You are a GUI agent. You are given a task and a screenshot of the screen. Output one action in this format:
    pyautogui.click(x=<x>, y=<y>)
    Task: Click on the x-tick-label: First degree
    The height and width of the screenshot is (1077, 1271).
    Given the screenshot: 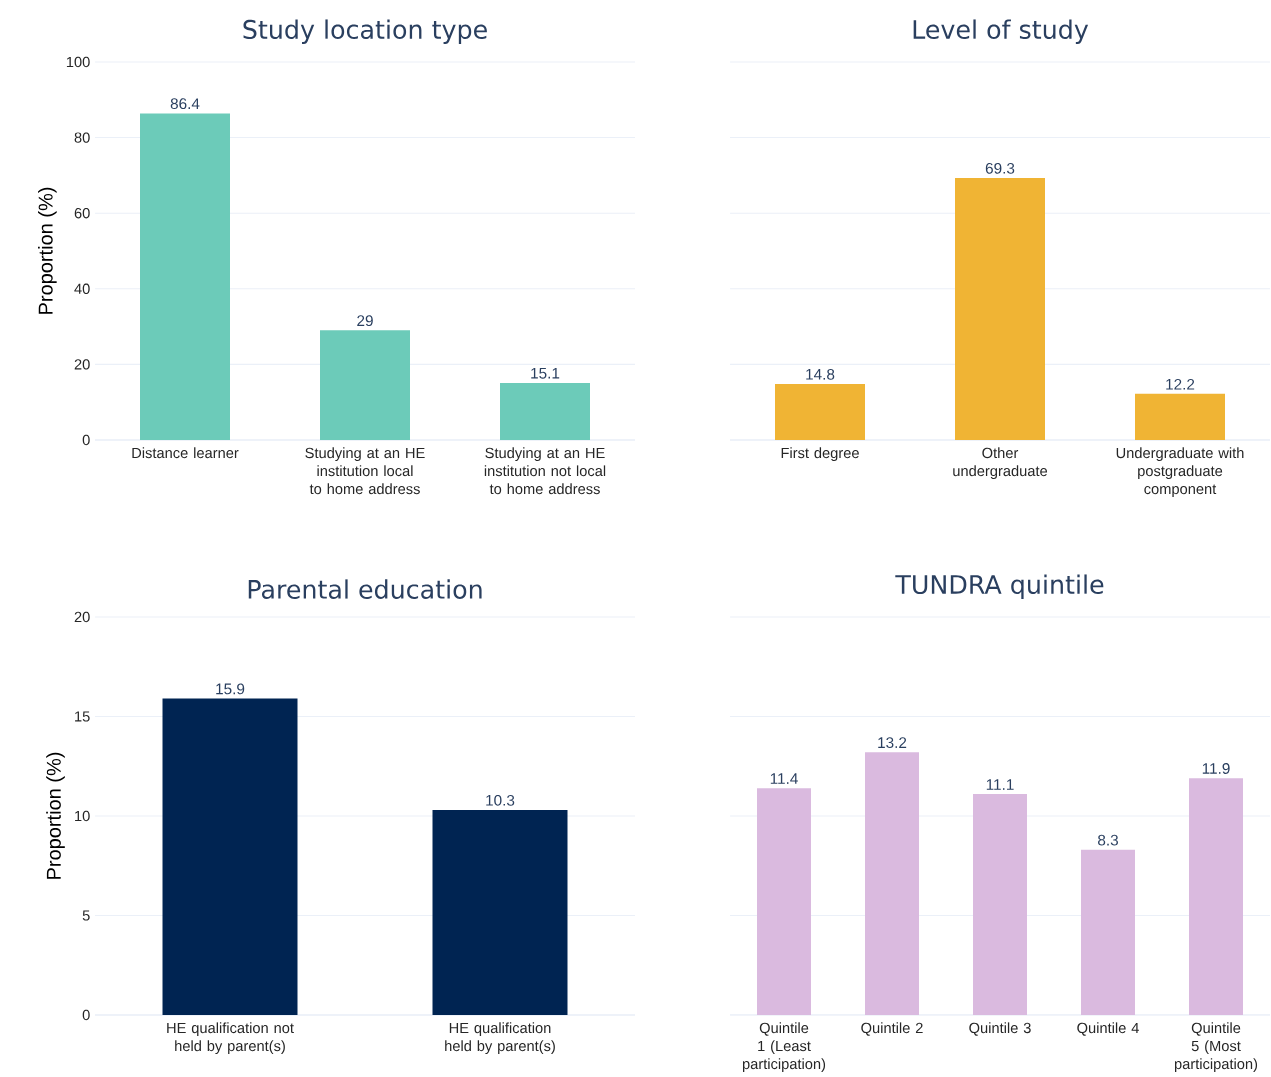 What is the action you would take?
    pyautogui.click(x=820, y=454)
    